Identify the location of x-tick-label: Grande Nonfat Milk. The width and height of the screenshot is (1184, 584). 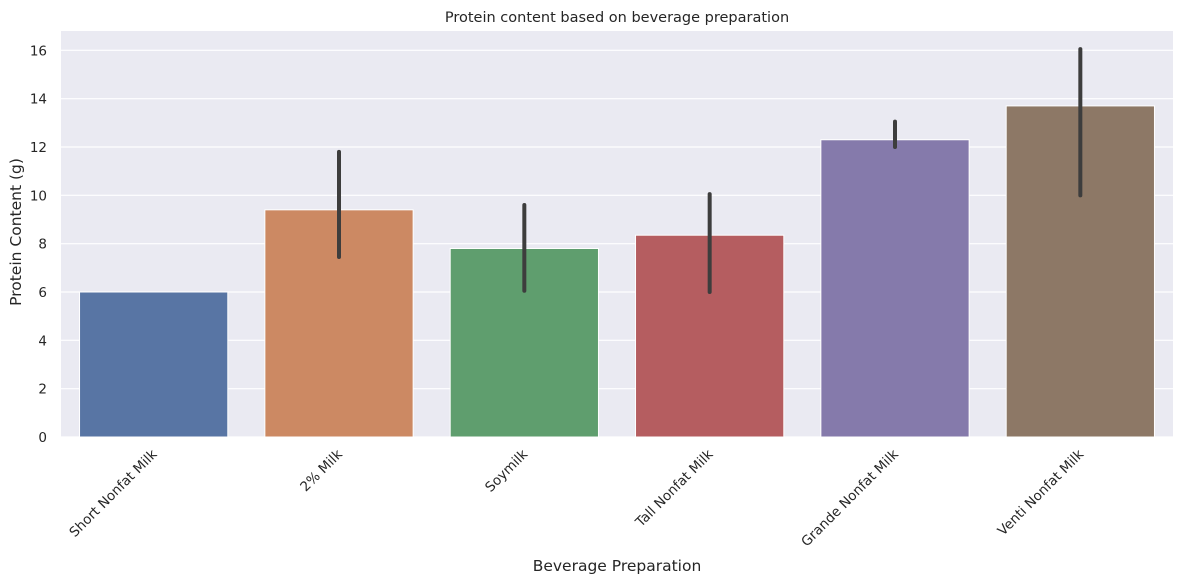
(850, 498).